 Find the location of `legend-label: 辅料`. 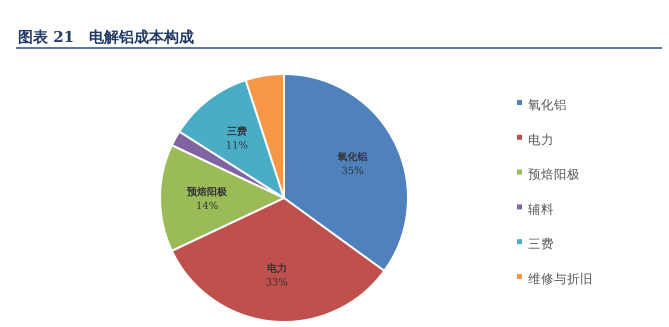

legend-label: 辅料 is located at coordinates (541, 208).